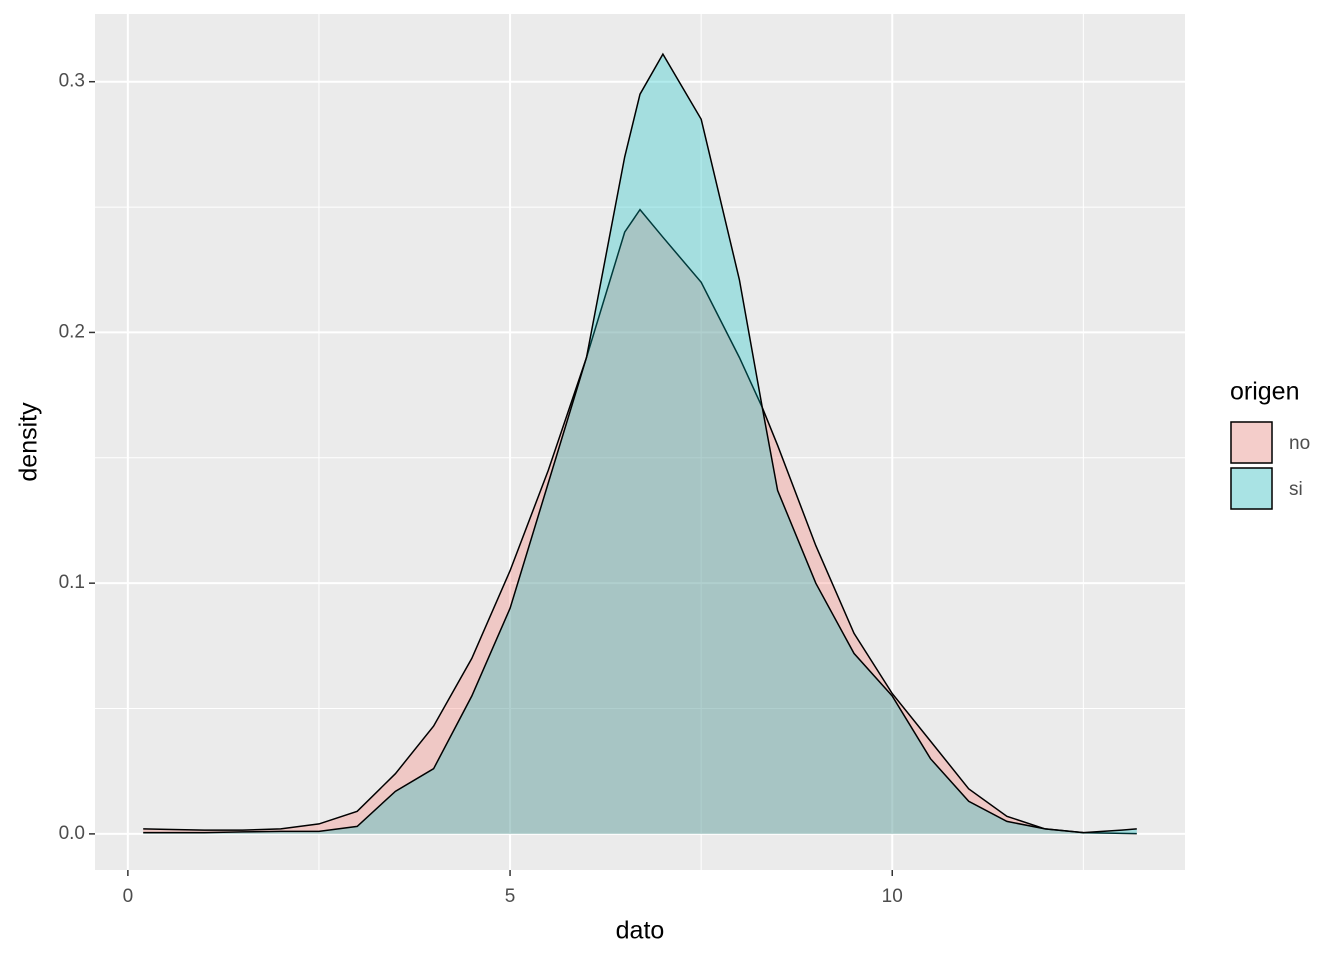 The image size is (1344, 965). Describe the element at coordinates (72, 81) in the screenshot. I see `y-tick-label: 0.3` at that location.